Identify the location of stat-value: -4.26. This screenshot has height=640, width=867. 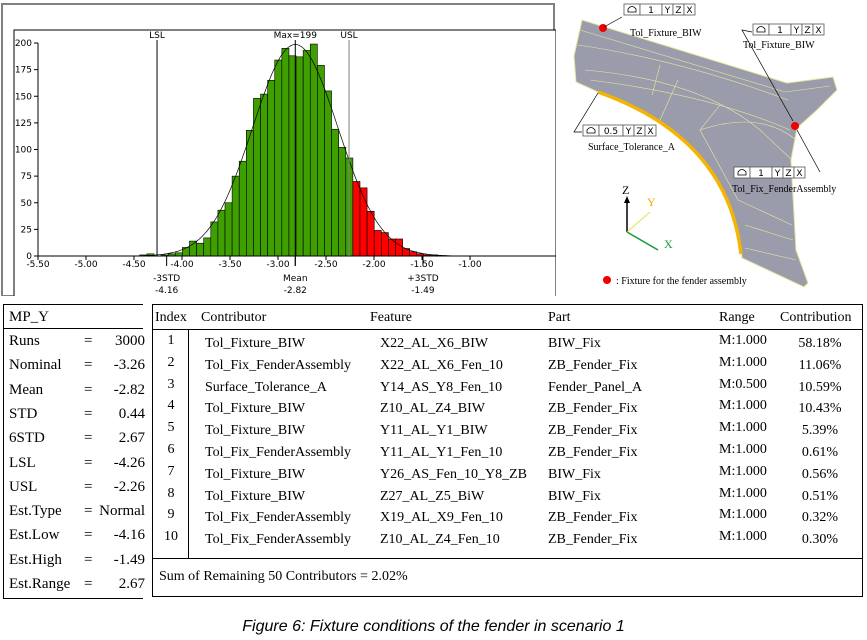
(129, 462).